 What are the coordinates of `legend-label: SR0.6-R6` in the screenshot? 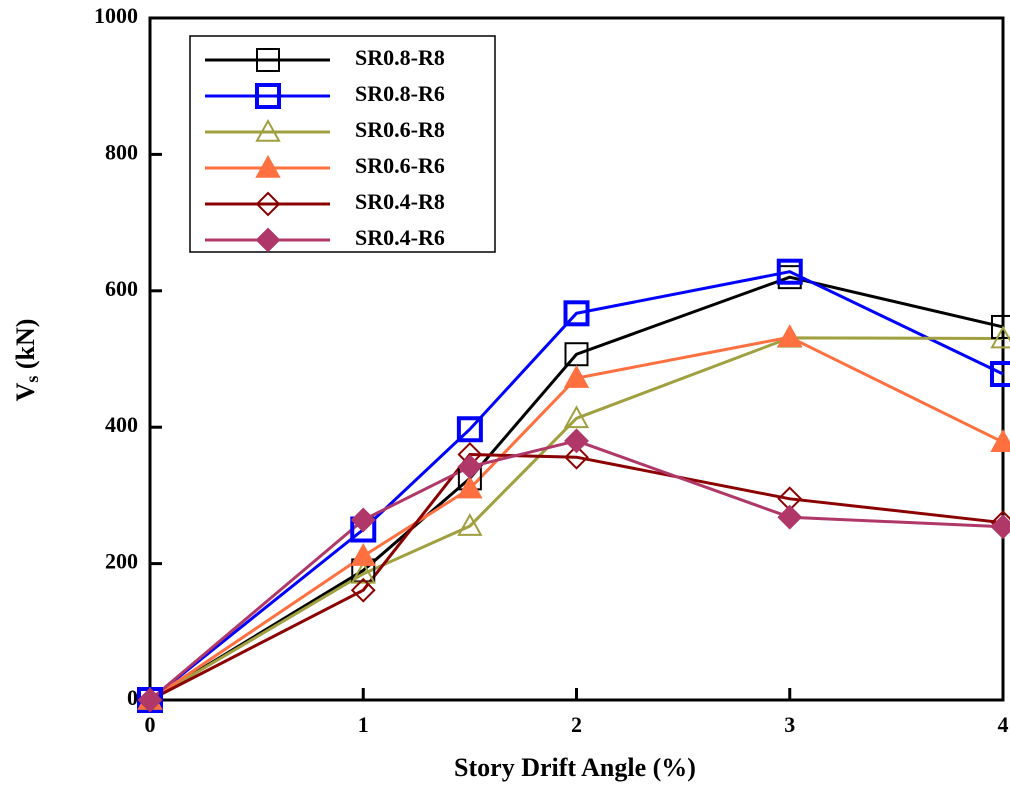 It's located at (400, 165).